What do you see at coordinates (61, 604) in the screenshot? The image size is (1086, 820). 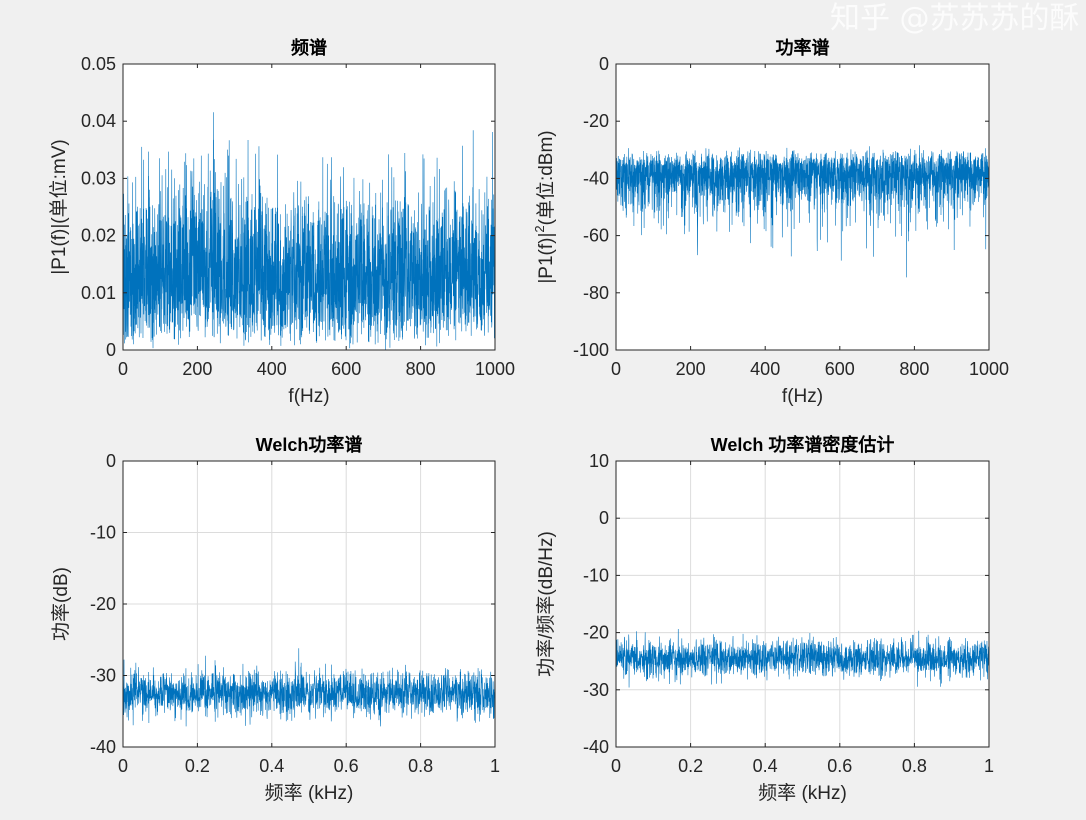 I see `y-axis-label: 功率(dB)` at bounding box center [61, 604].